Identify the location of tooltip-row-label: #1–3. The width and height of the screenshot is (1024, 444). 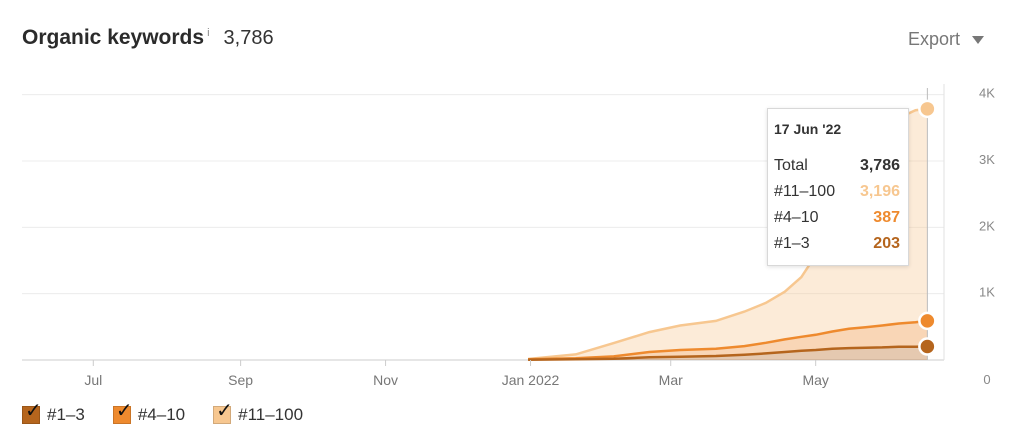
(792, 243).